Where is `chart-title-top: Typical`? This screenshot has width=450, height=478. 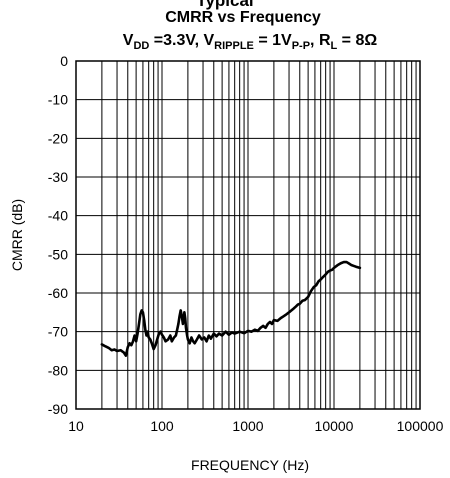 chart-title-top: Typical is located at coordinates (224, 5).